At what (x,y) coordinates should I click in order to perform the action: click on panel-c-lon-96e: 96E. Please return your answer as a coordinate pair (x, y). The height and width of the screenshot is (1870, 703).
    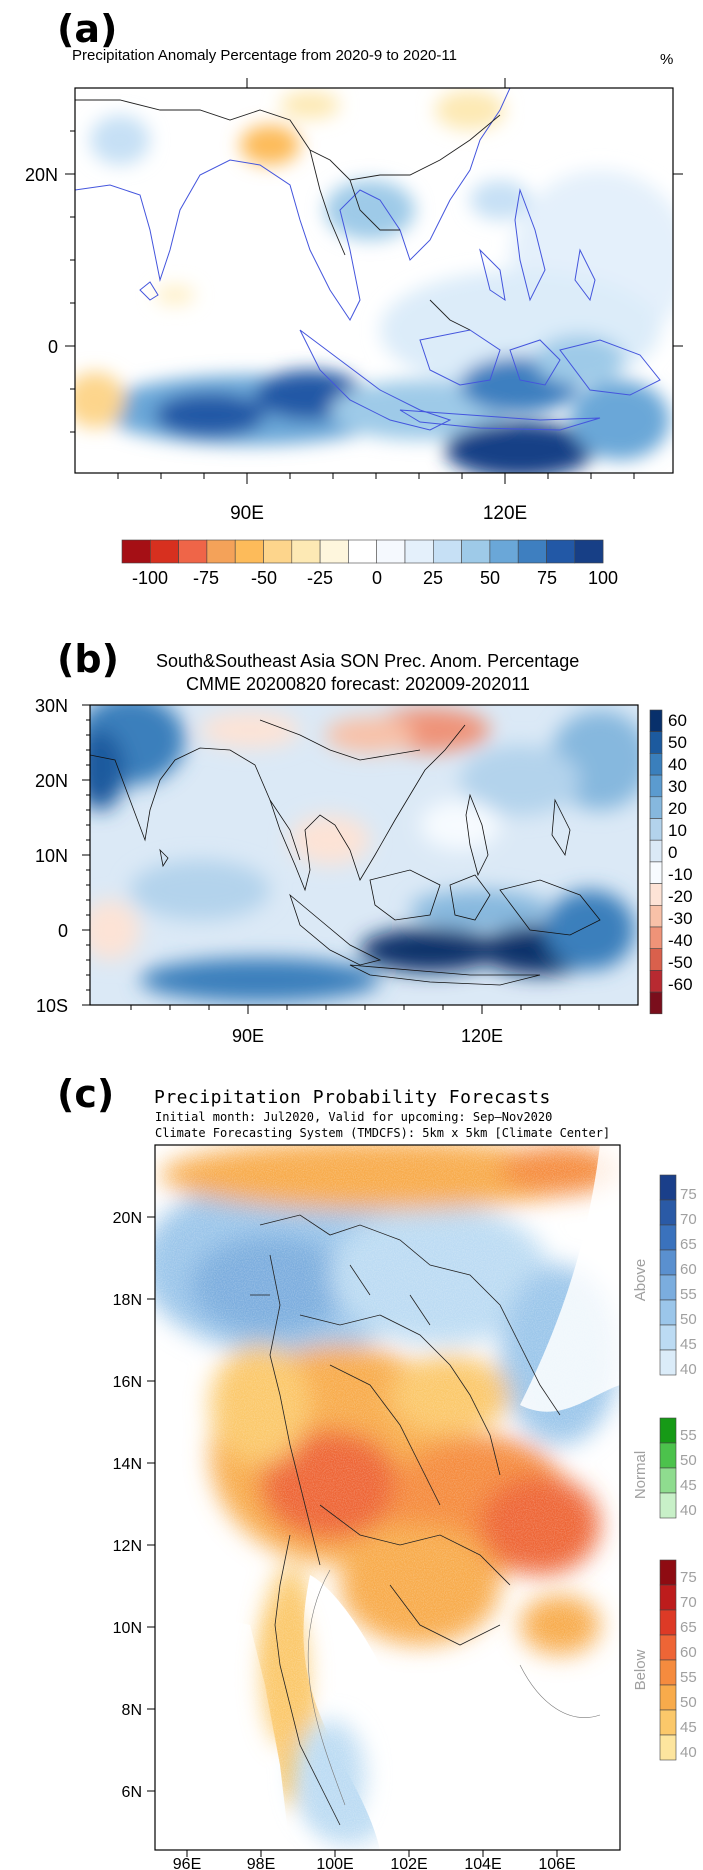
    Looking at the image, I should click on (187, 1863).